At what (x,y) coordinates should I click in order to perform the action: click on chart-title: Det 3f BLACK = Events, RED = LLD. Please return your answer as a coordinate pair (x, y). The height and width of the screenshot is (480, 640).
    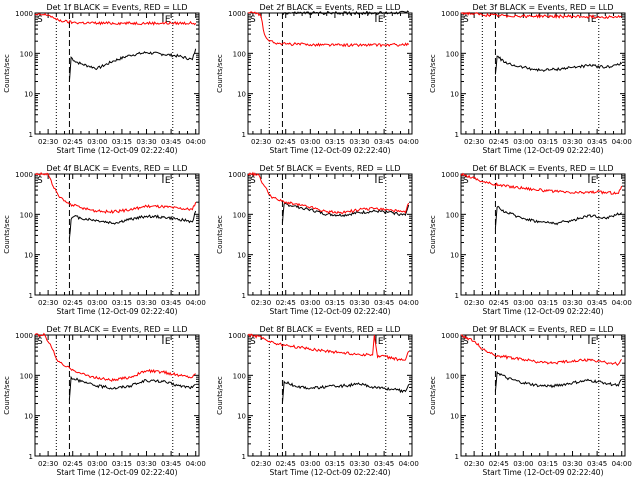
    Looking at the image, I should click on (542, 7).